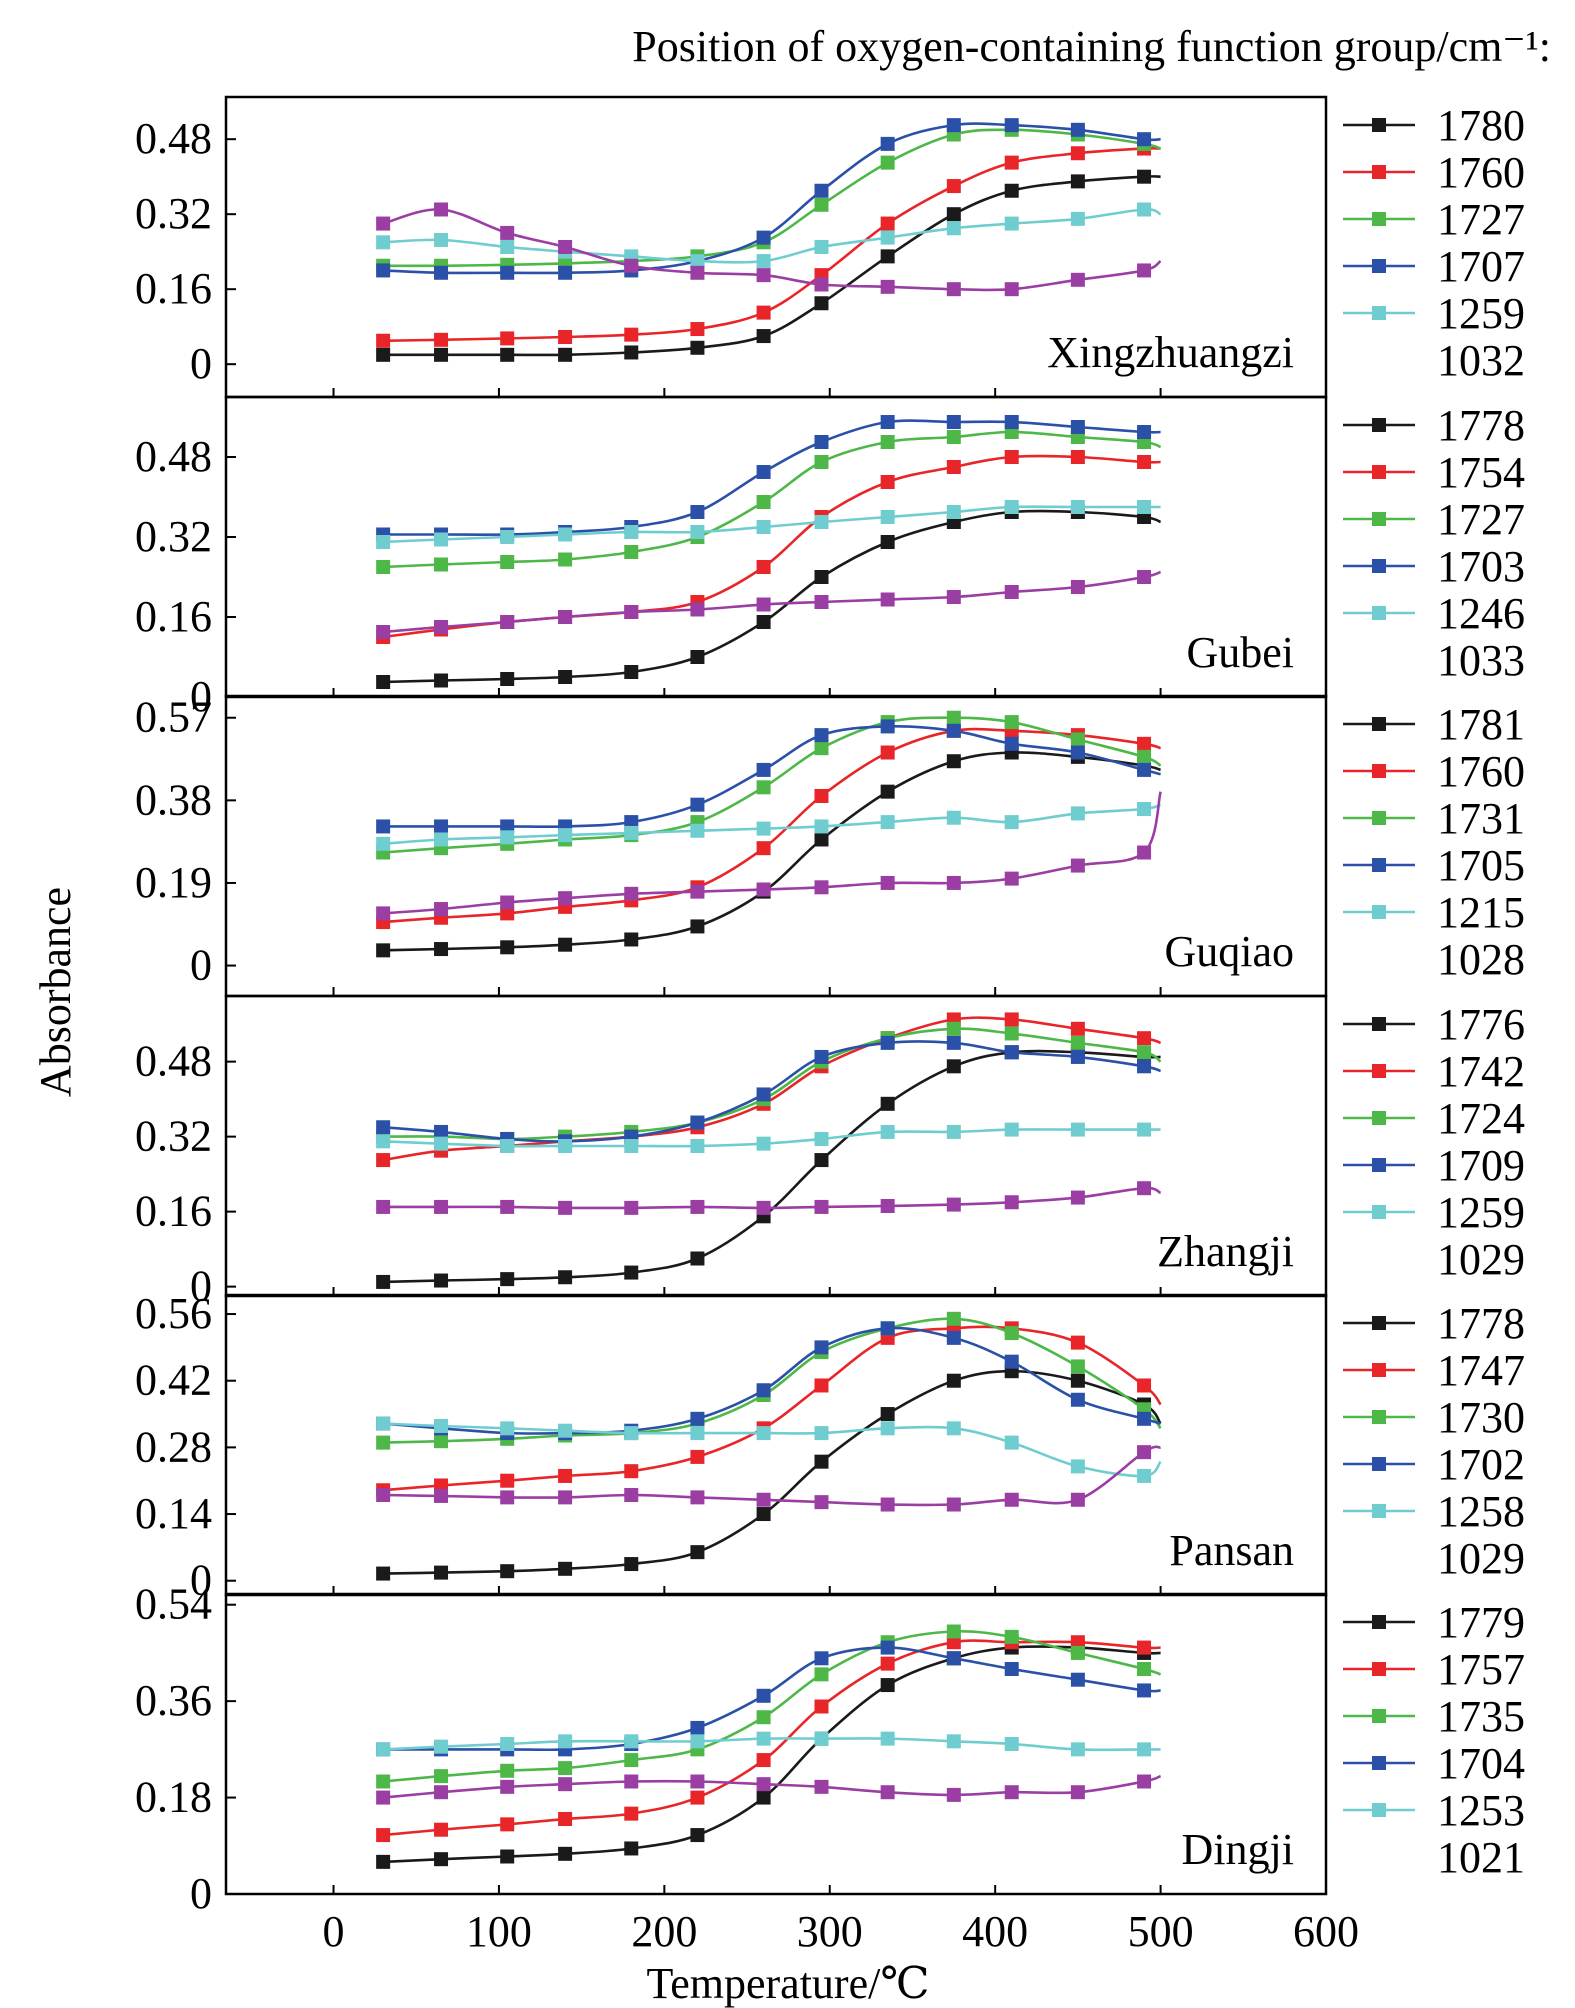  I want to click on legend-label: 1730, so click(1481, 1417).